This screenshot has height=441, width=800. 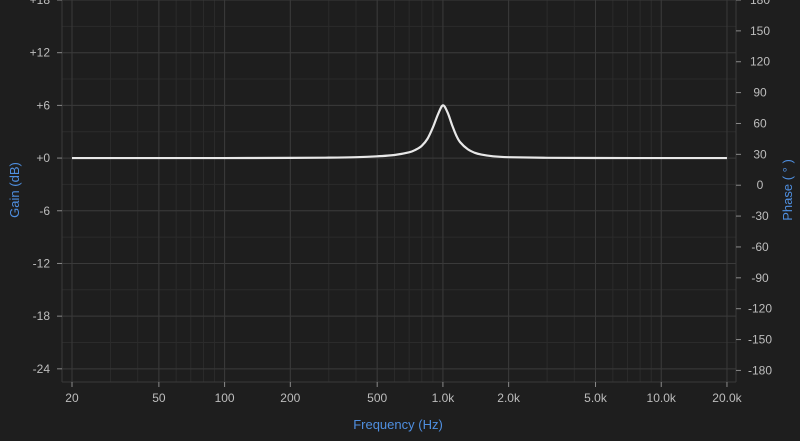 I want to click on x-tick-label: 20, so click(x=72, y=398).